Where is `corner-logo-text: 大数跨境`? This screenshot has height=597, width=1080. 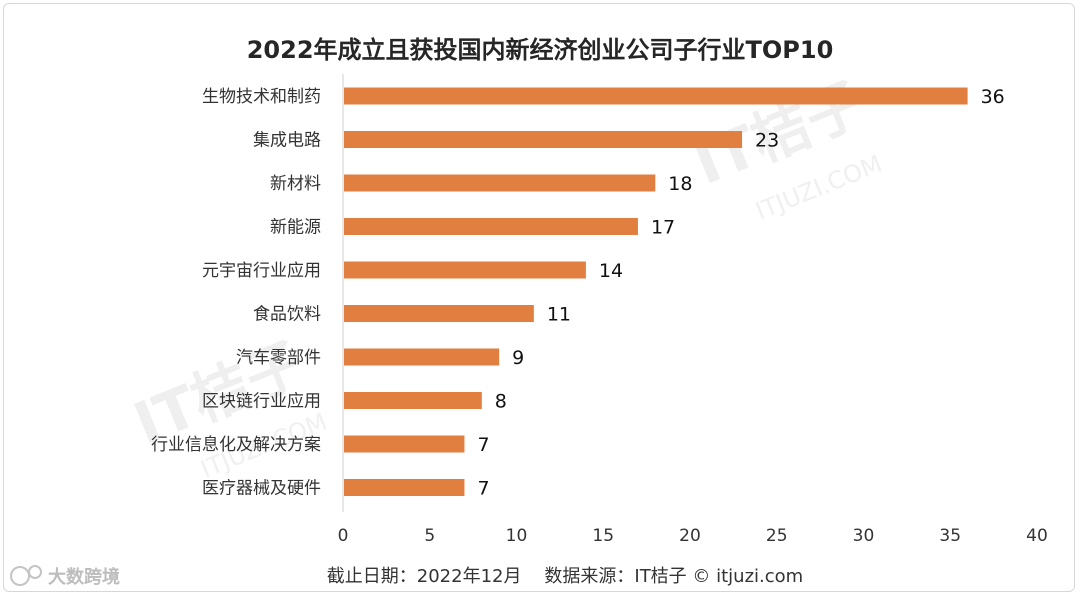 corner-logo-text: 大数跨境 is located at coordinates (84, 577).